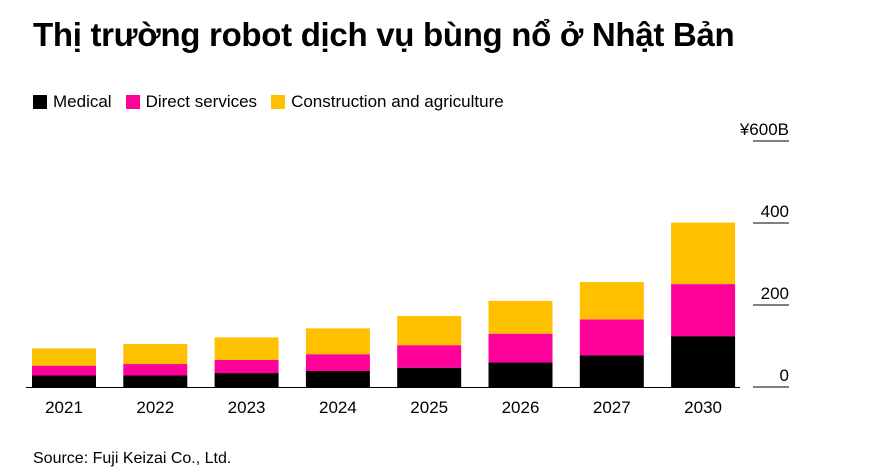  What do you see at coordinates (337, 341) in the screenshot?
I see `bar-2024-construction-and-agriculture` at bounding box center [337, 341].